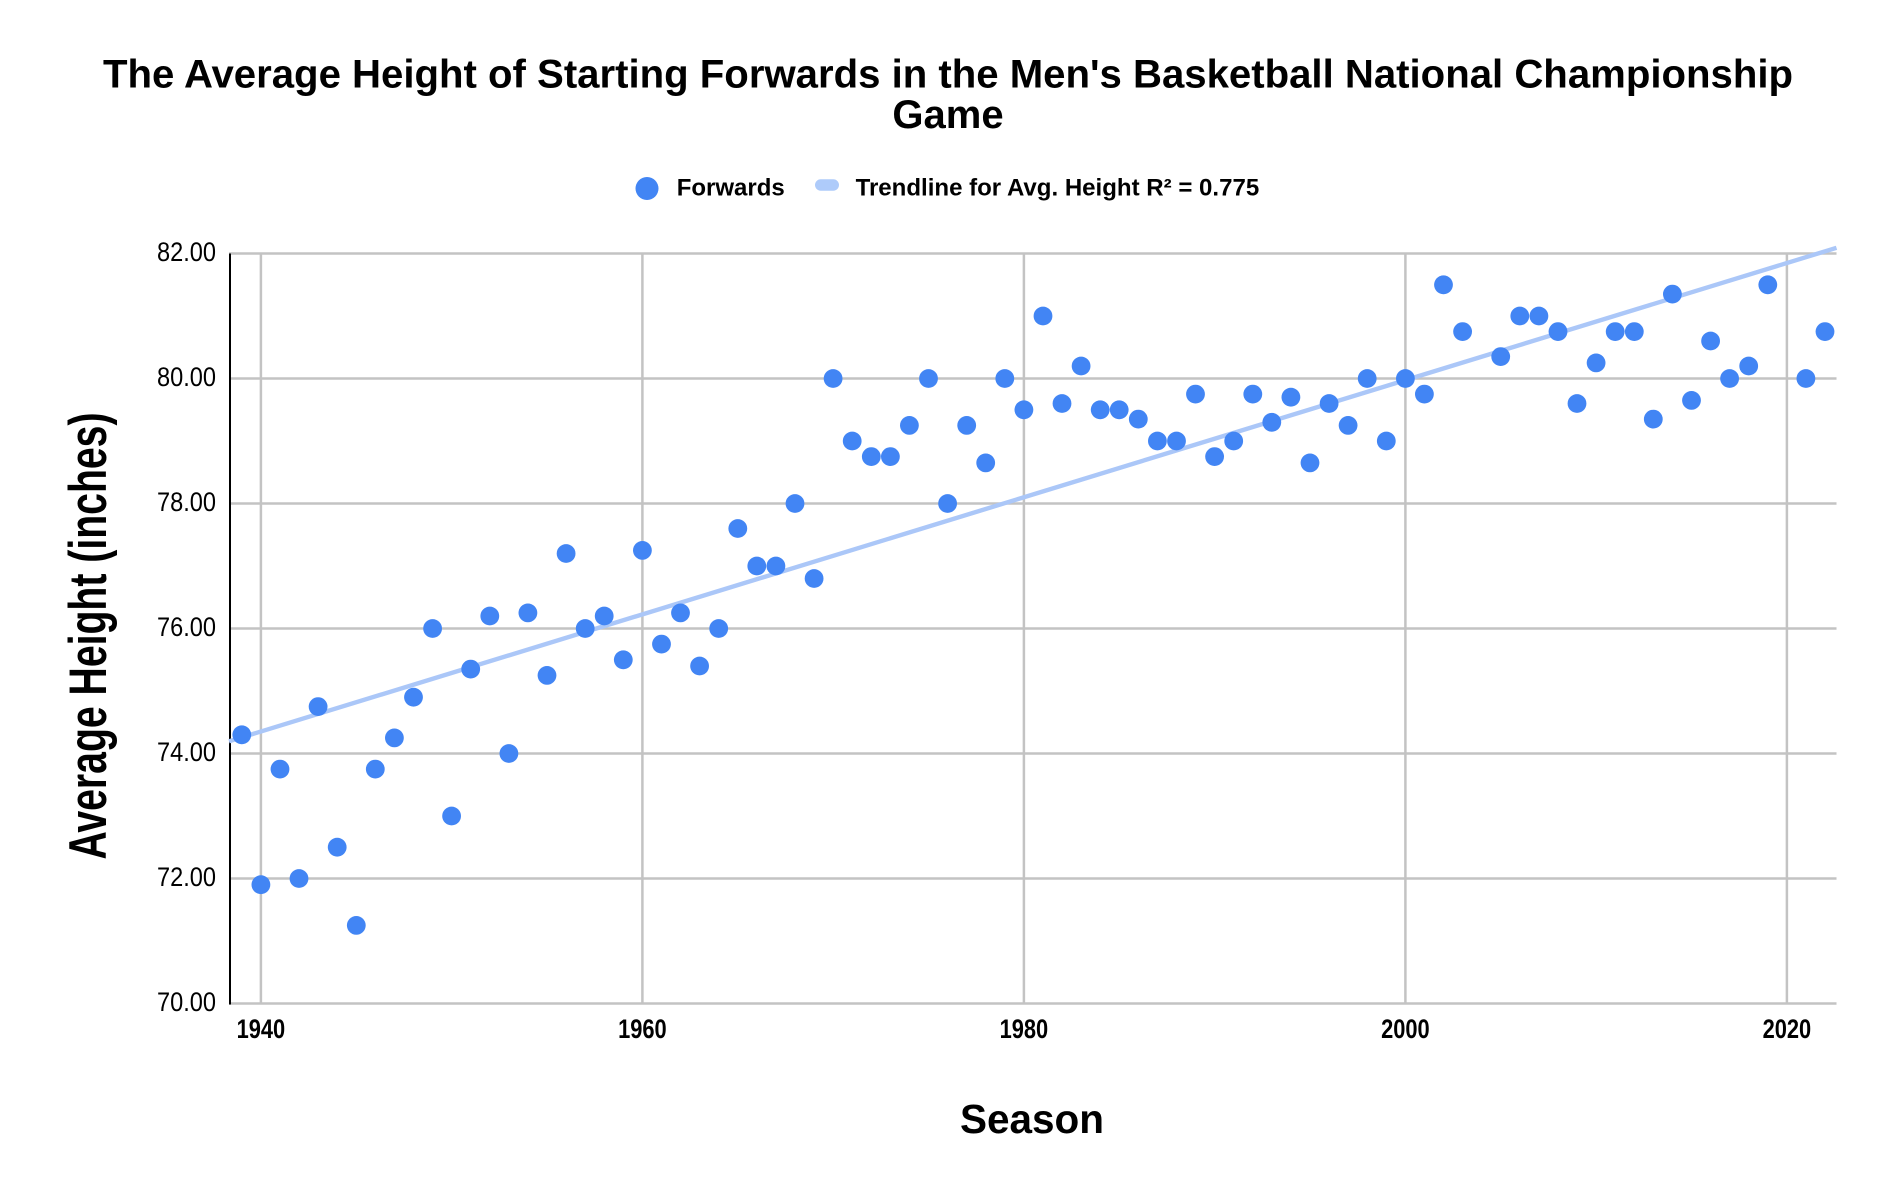 Image resolution: width=1894 pixels, height=1198 pixels. I want to click on svg-text: 80.00, so click(186, 377).